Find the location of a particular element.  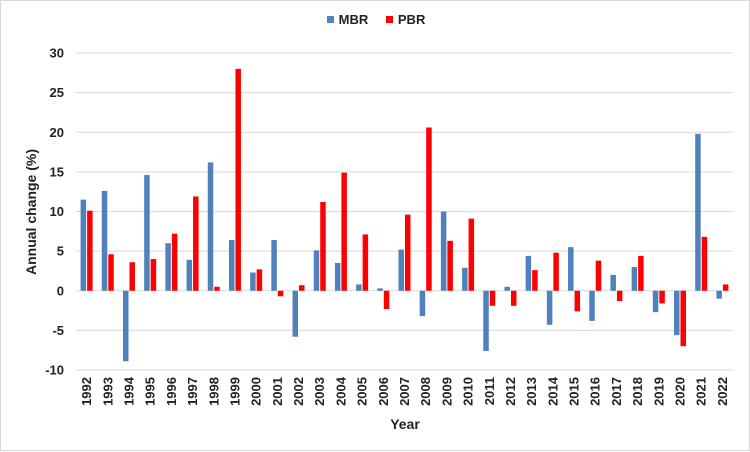

legend-item-mbr: MBR is located at coordinates (347, 19).